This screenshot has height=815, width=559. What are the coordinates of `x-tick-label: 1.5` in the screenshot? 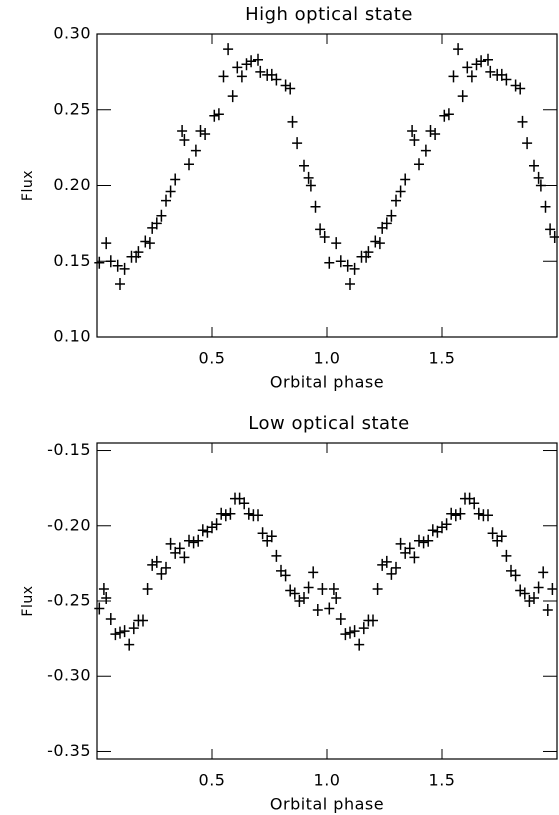 It's located at (442, 358).